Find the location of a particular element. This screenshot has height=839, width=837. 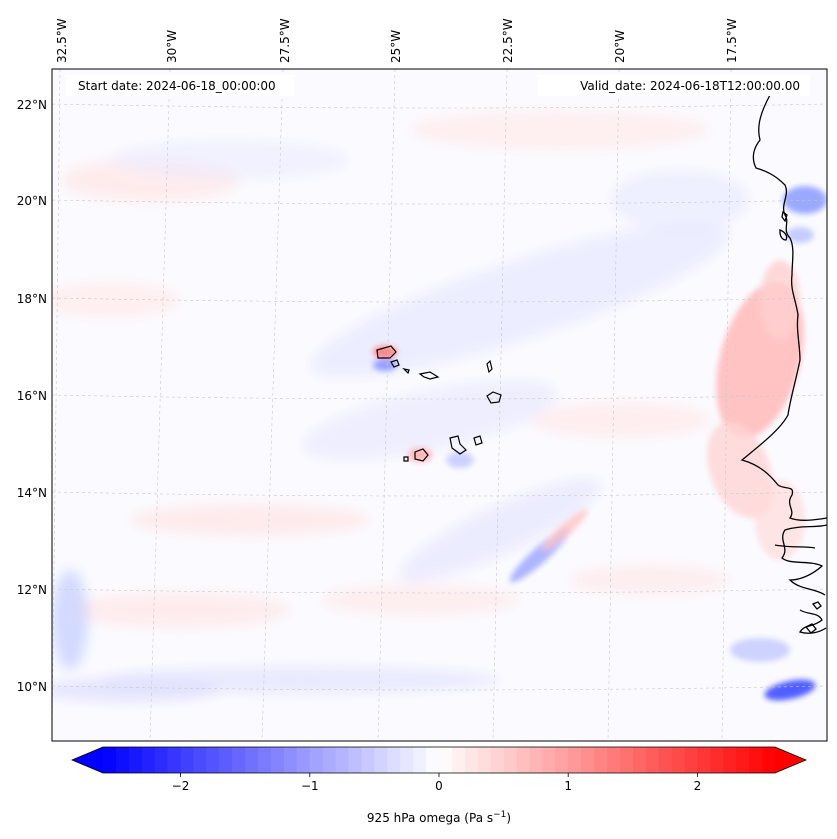

lat-label: 22°N is located at coordinates (32, 105).